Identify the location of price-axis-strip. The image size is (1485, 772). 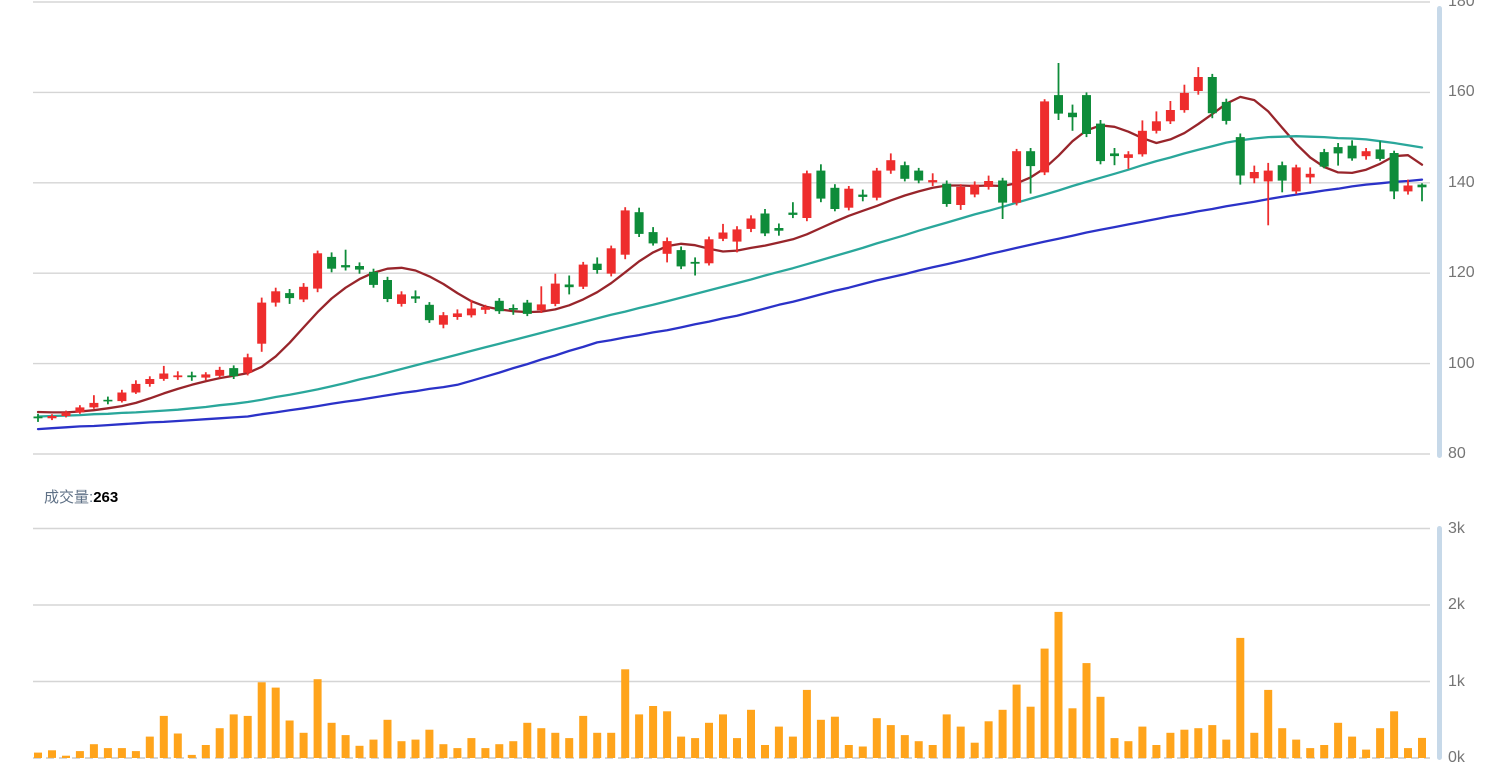
(1439, 232).